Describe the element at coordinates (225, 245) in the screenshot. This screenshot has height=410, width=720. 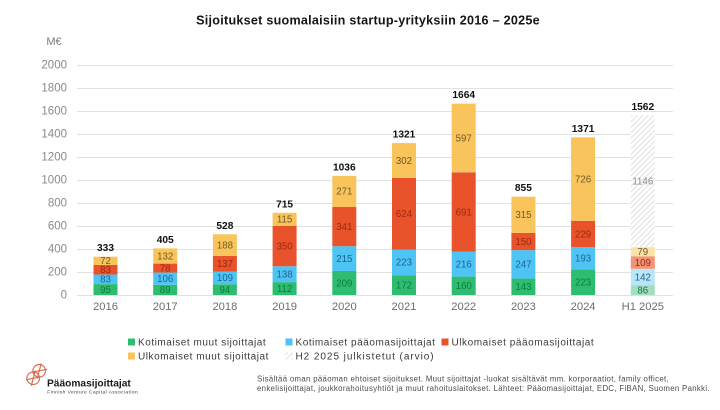
I see `svg-text: 188` at that location.